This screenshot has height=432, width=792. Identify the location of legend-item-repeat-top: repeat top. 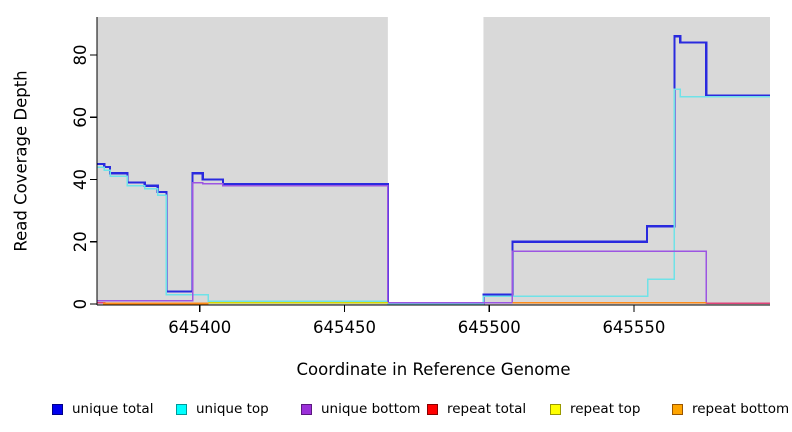
(595, 409).